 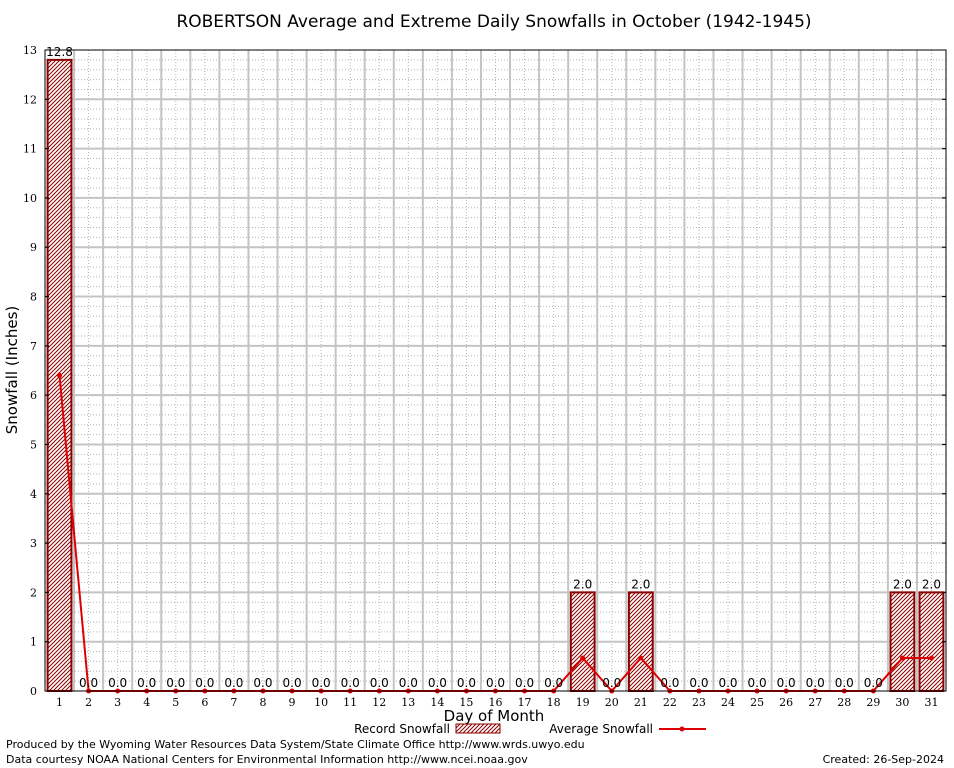 What do you see at coordinates (30, 50) in the screenshot?
I see `y-tick-label: 13` at bounding box center [30, 50].